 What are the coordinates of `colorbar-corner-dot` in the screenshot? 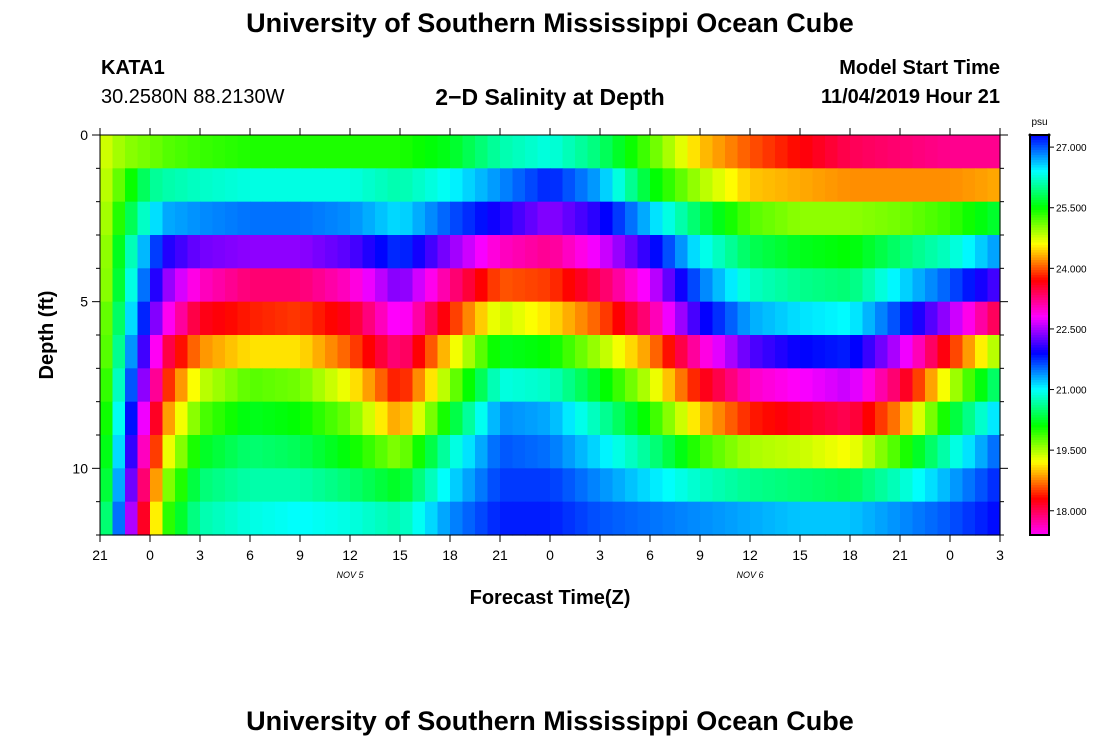 It's located at (1049, 135).